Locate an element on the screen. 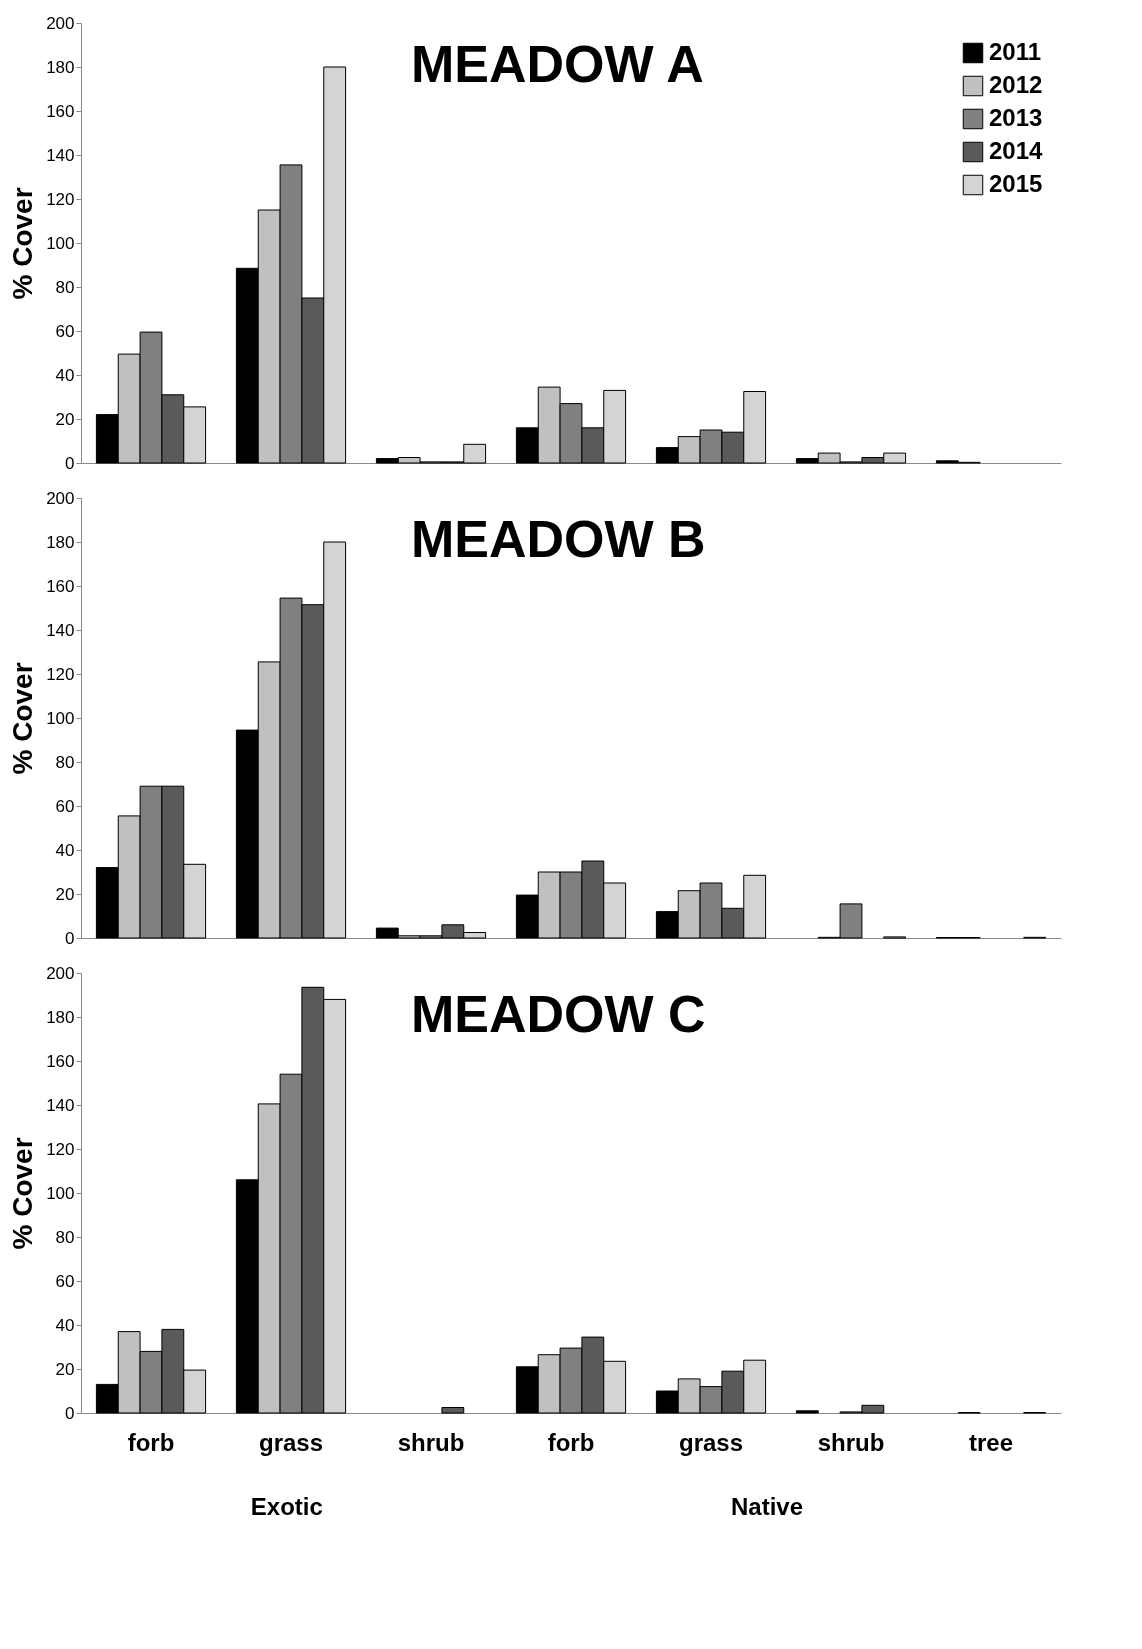 Image resolution: width=1142 pixels, height=1649 pixels. legend-label: 2014 is located at coordinates (1016, 150).